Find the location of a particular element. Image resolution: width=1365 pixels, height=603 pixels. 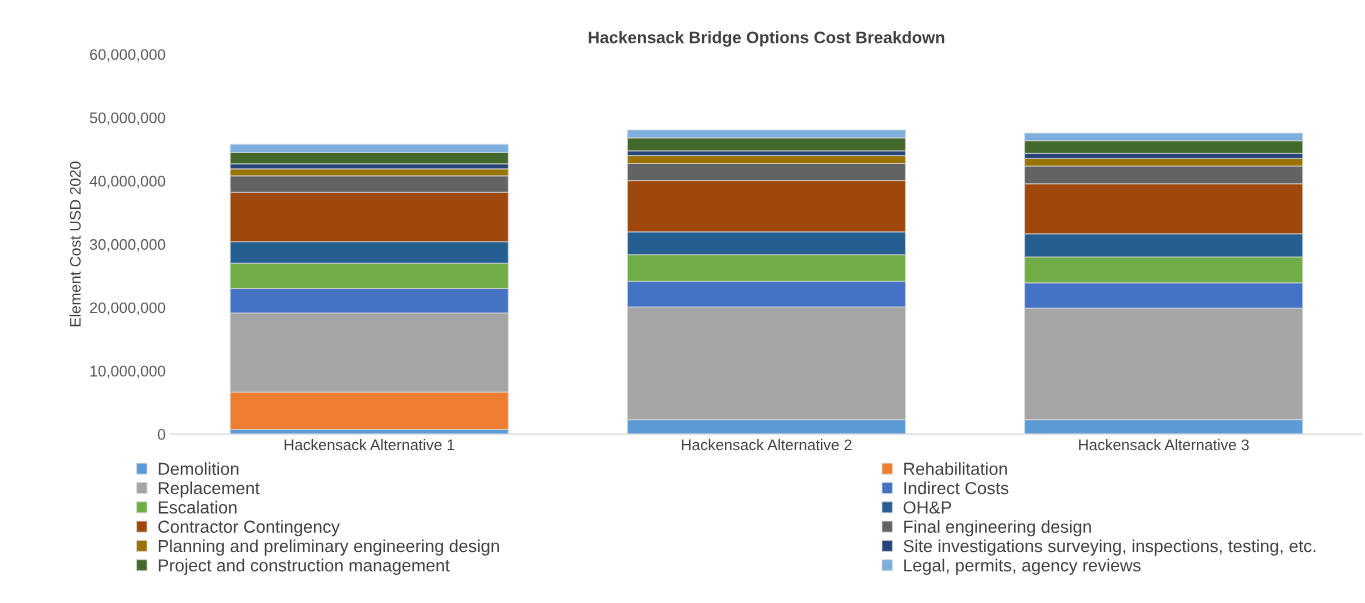

legend-label: Demolition is located at coordinates (198, 468).